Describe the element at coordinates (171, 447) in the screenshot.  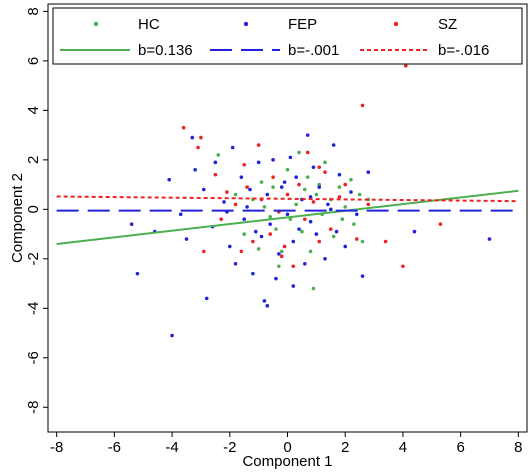
I see `x-tick-label: -4` at that location.